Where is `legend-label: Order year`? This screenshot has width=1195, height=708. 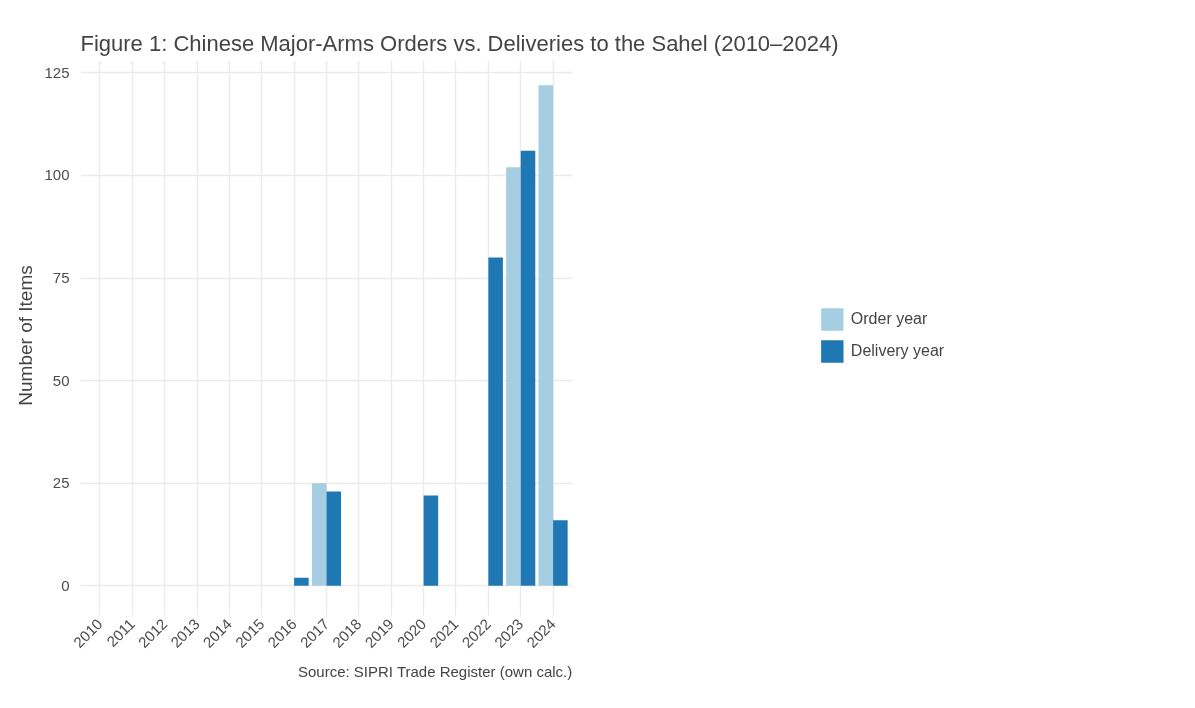 legend-label: Order year is located at coordinates (889, 319).